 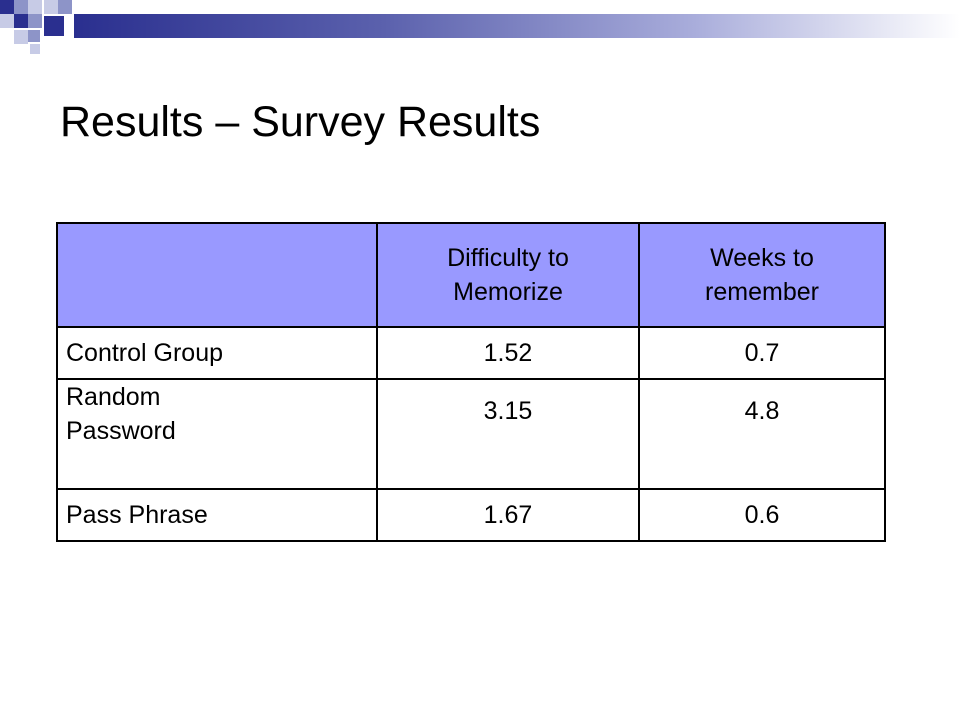 I want to click on header-cell-blank, so click(x=217, y=275).